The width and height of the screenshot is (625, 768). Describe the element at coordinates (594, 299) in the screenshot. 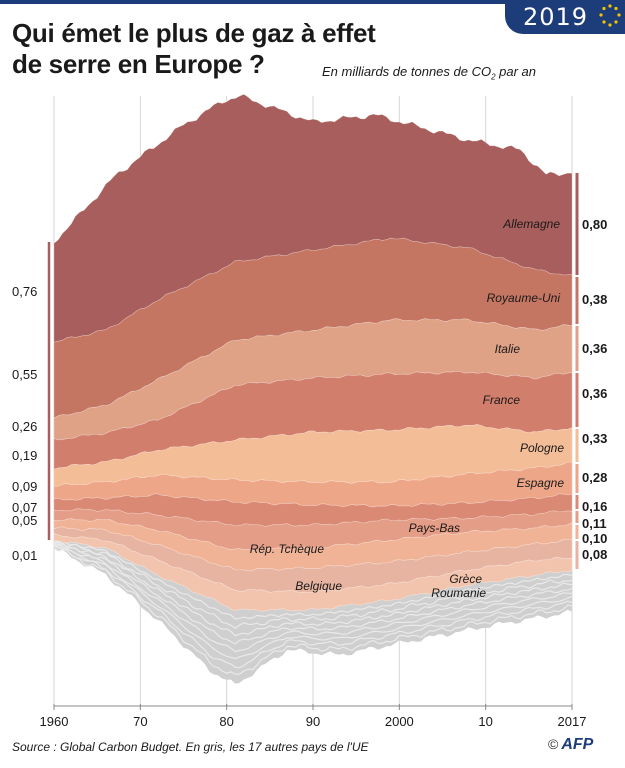

I see `end-value-label: 0,38` at that location.